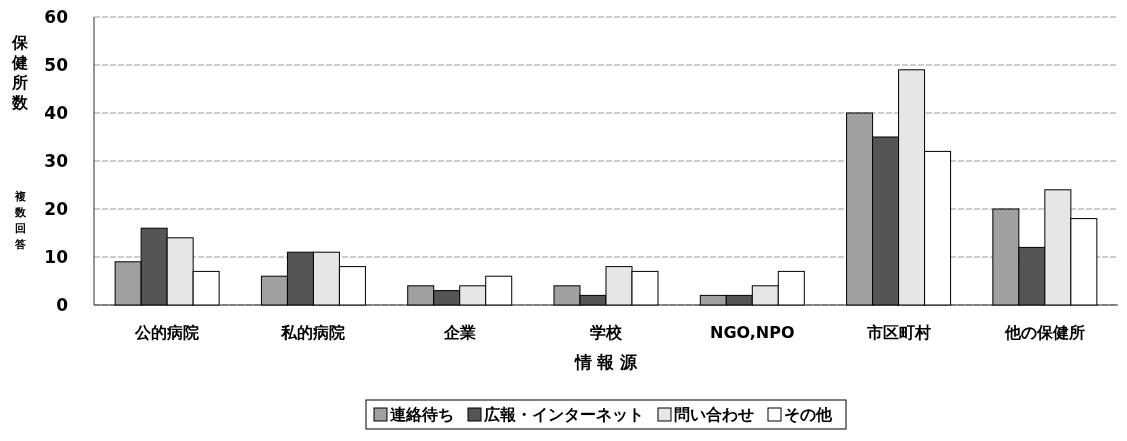  I want to click on legend-label: 問い合わせ, so click(714, 414).